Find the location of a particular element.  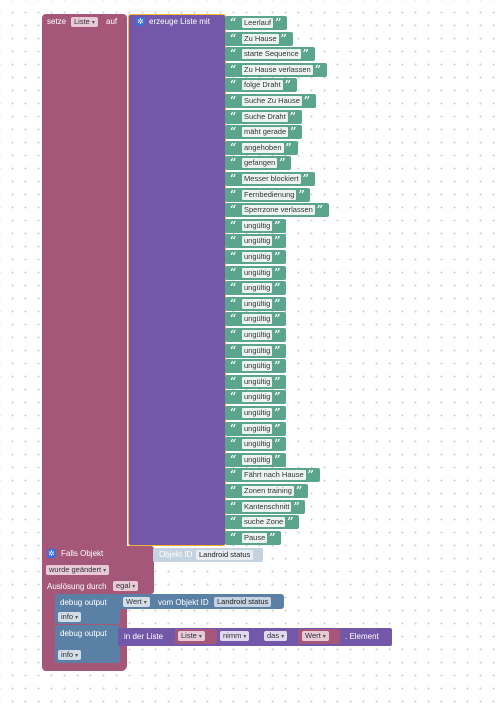

value-dropdown: Wert ▾ is located at coordinates (136, 602).